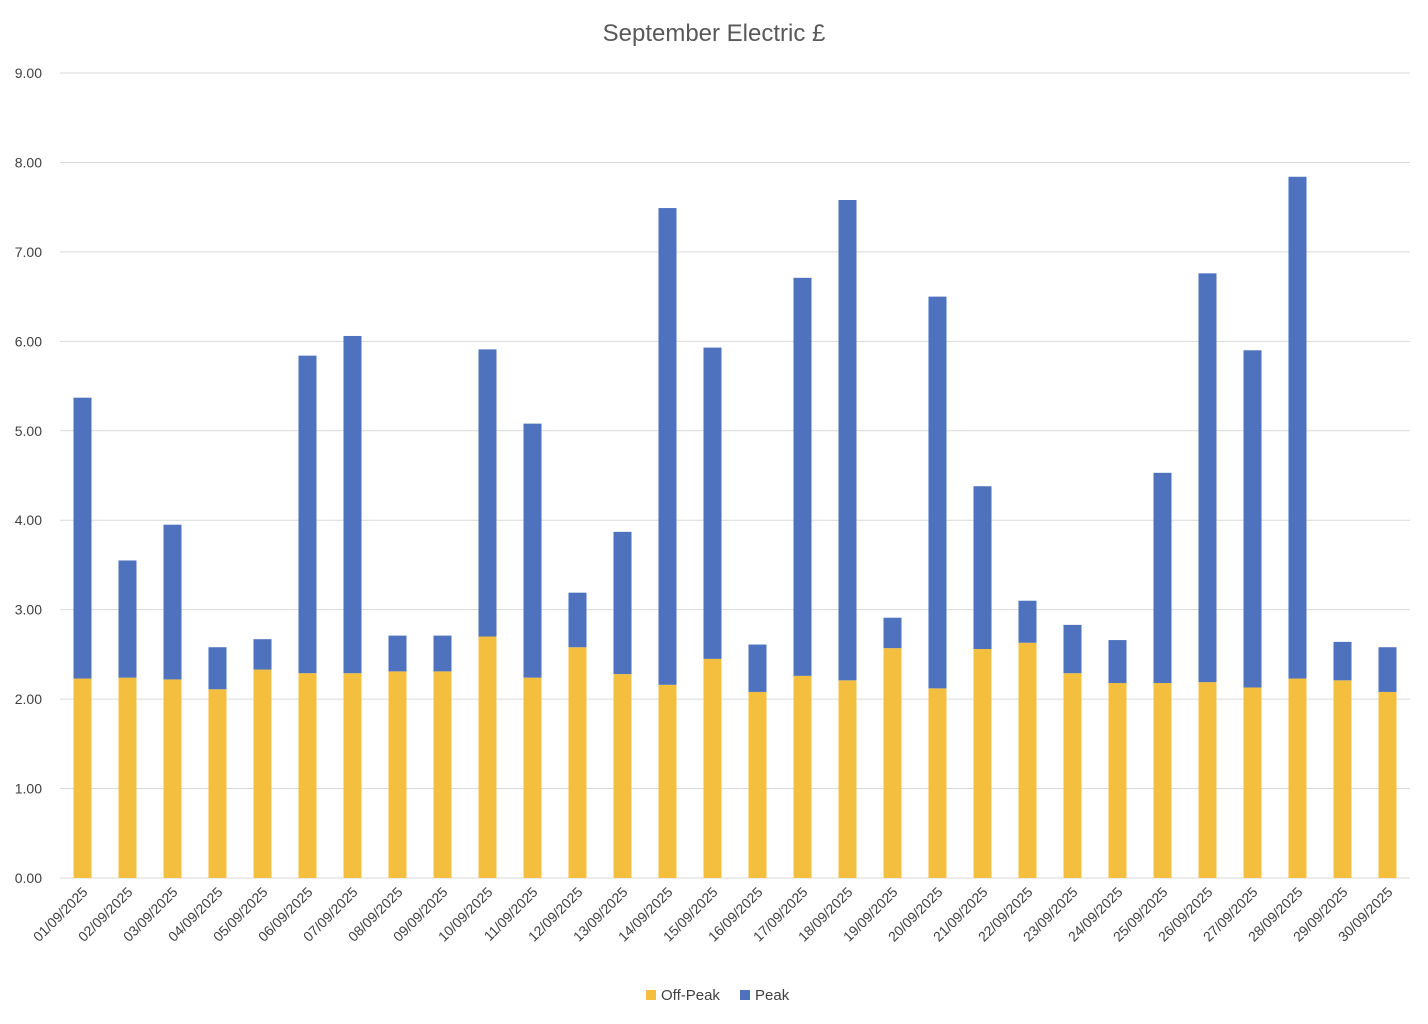  I want to click on y-tick-label: 3.00, so click(28, 610).